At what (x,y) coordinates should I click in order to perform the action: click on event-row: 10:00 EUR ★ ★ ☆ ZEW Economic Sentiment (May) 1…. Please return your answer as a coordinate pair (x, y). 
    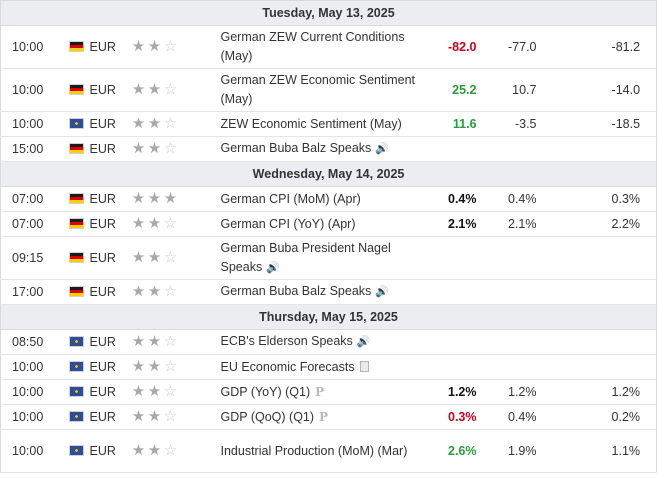
    Looking at the image, I should click on (328, 124).